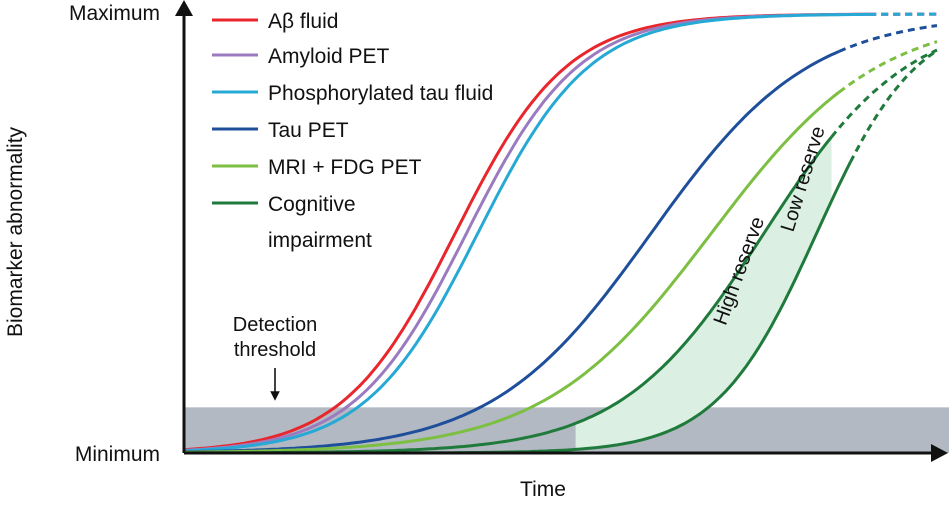 Image resolution: width=949 pixels, height=505 pixels. Describe the element at coordinates (543, 489) in the screenshot. I see `x-axis-label: Time` at that location.